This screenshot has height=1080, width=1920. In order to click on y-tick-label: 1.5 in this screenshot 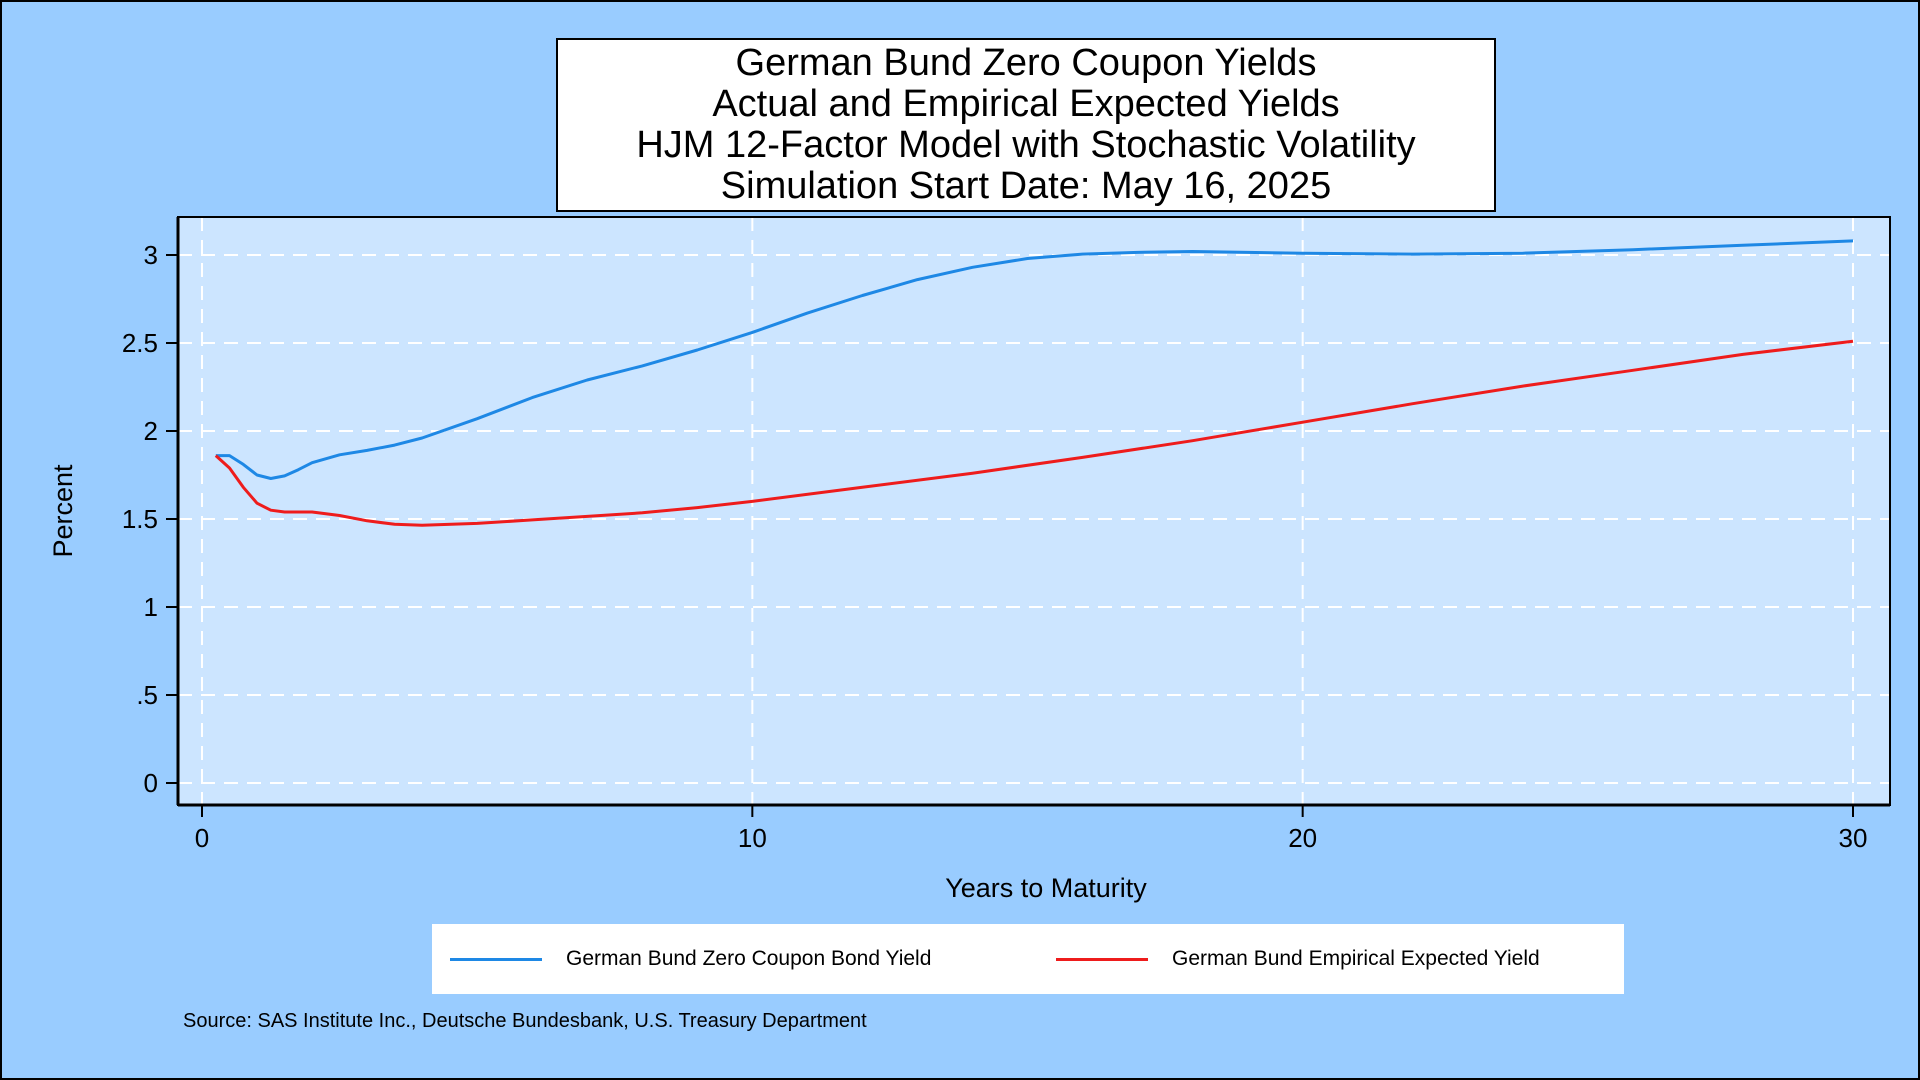, I will do `click(140, 519)`.